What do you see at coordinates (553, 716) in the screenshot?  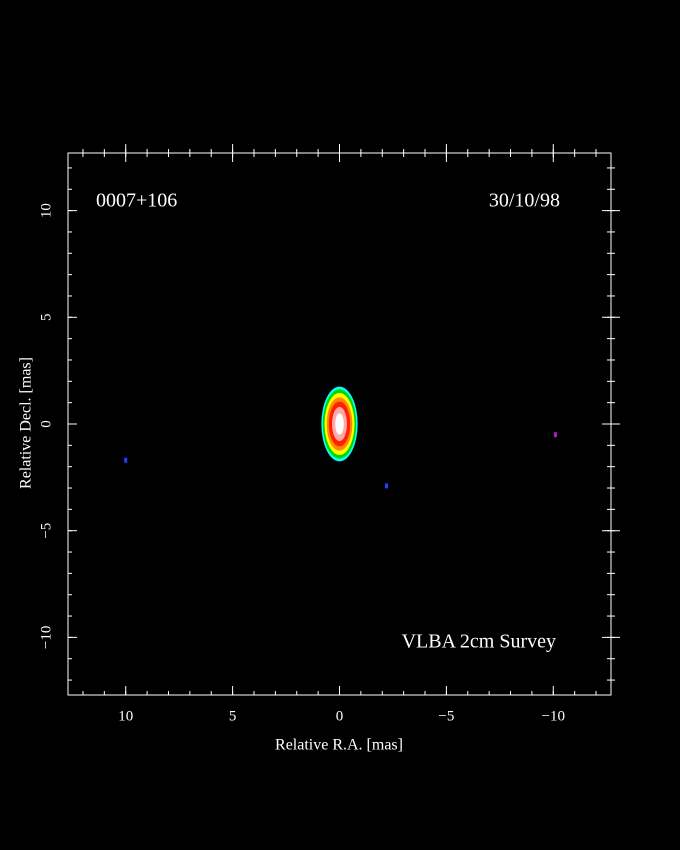 I see `x-tick-label: −10` at bounding box center [553, 716].